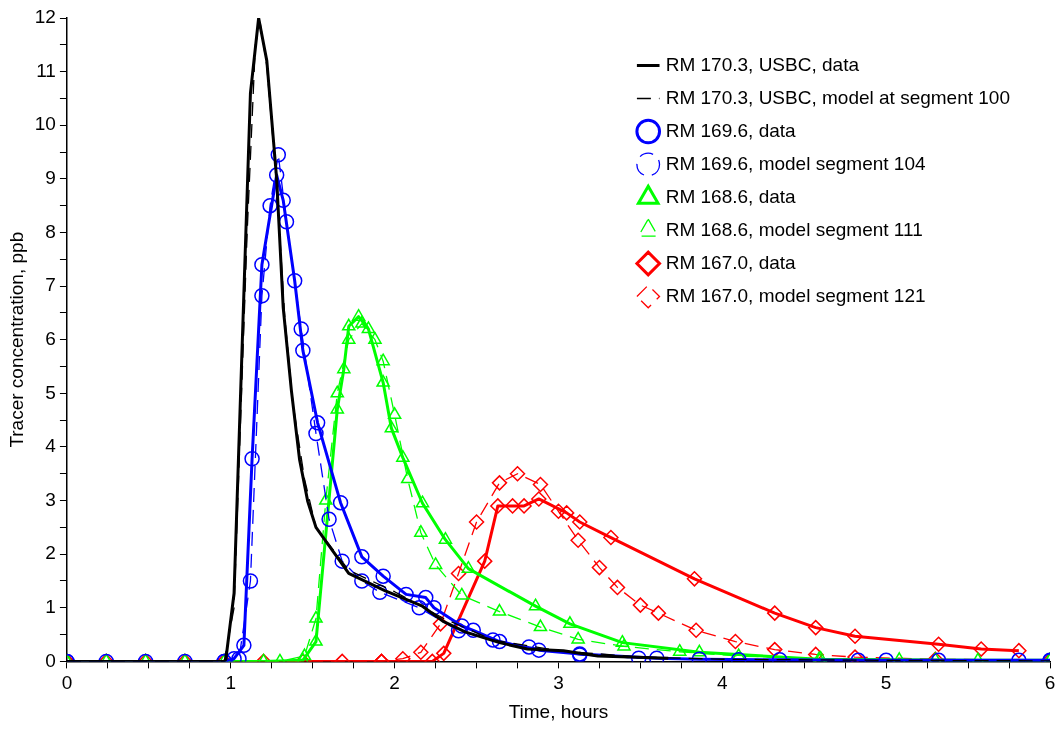  I want to click on y-tick-label: 10, so click(45, 124).